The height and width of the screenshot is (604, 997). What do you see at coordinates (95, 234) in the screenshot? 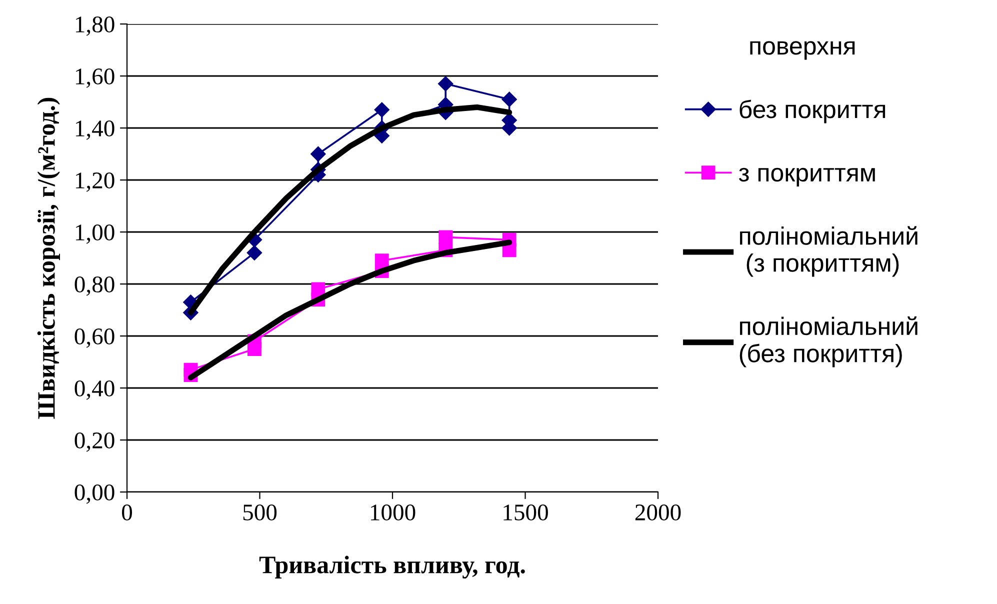
I see `y-tick-label: 1,00` at bounding box center [95, 234].